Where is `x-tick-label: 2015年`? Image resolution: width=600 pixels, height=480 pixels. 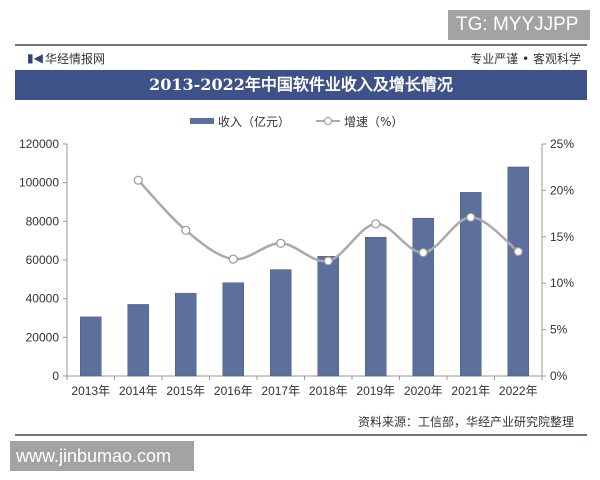
x-tick-label: 2015年 is located at coordinates (185, 391).